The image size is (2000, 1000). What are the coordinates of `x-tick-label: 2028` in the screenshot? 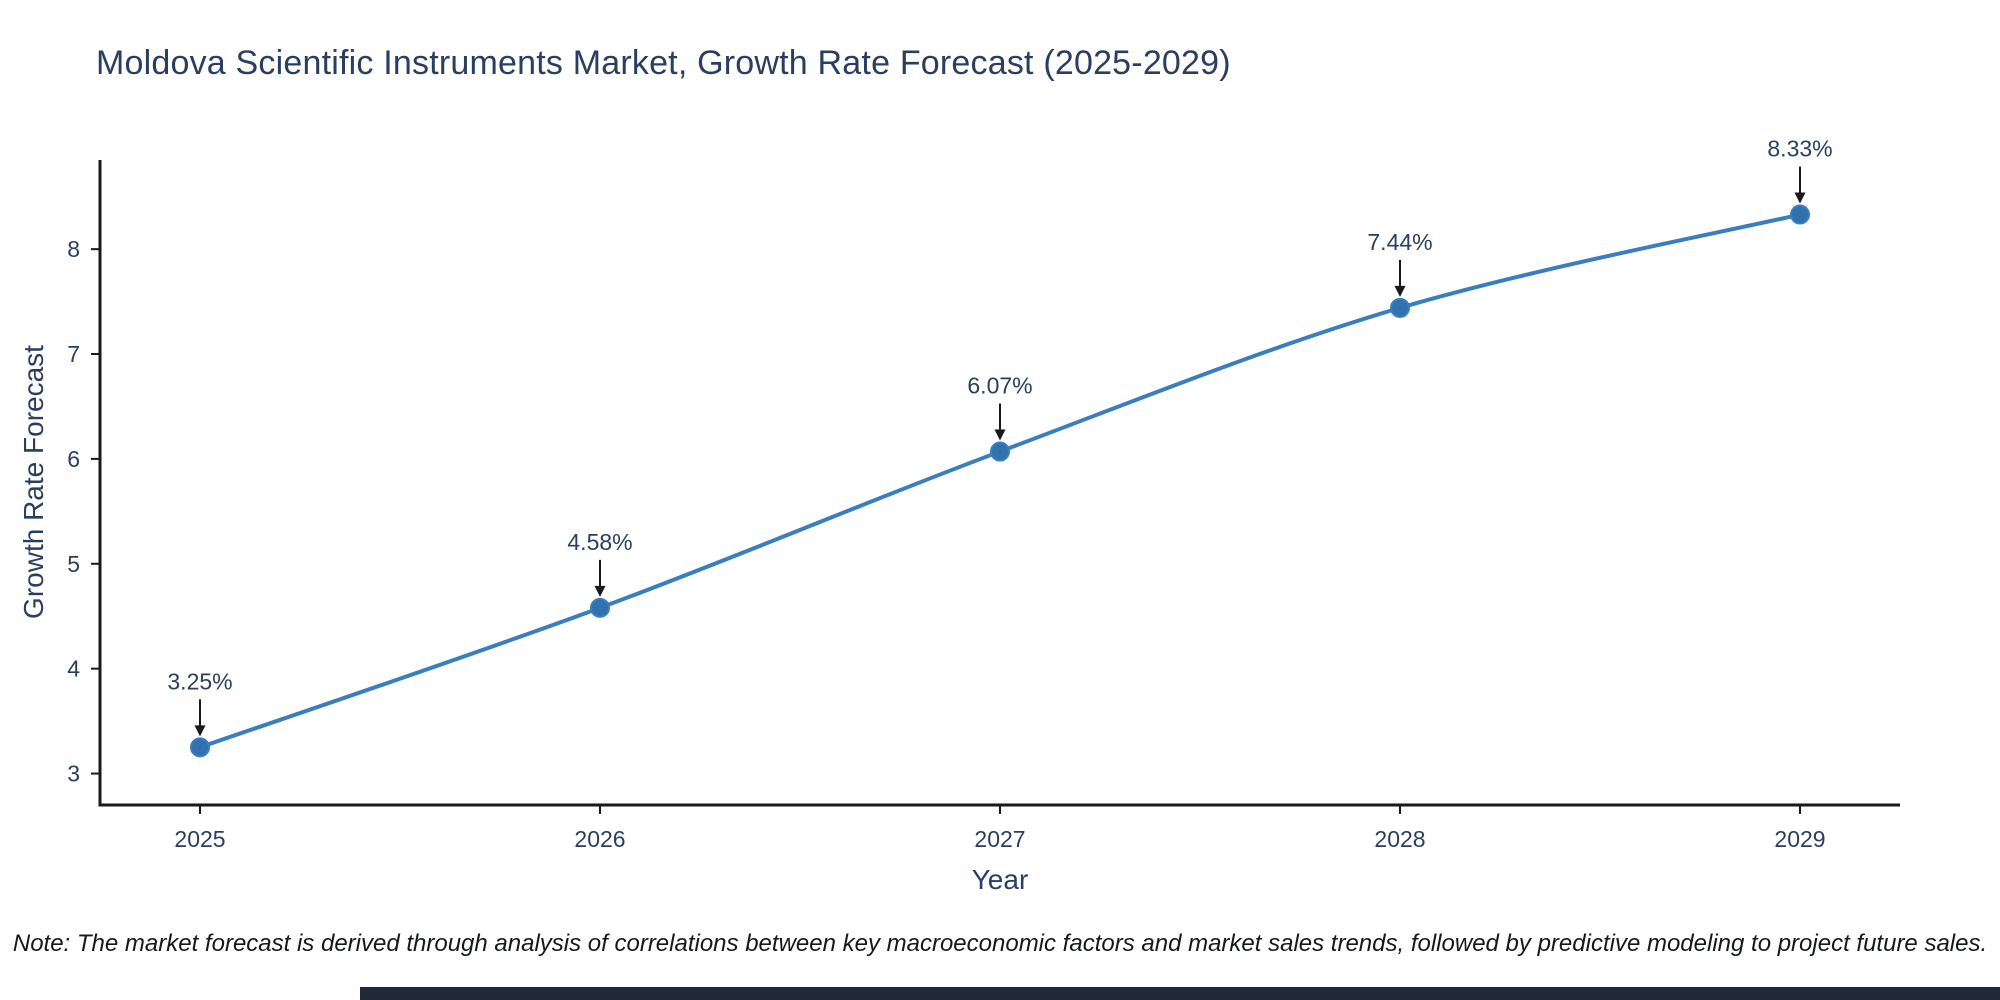 It's located at (1399, 839).